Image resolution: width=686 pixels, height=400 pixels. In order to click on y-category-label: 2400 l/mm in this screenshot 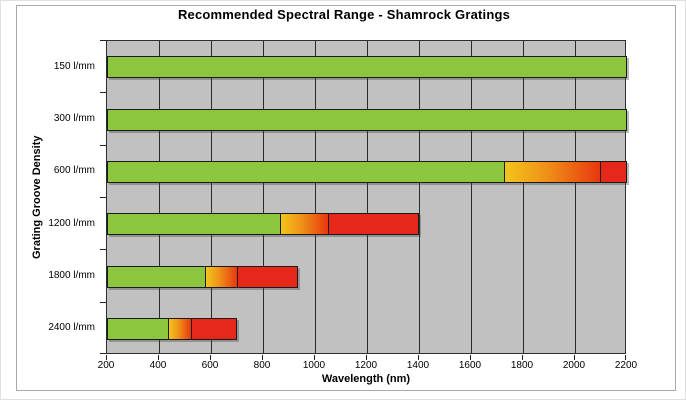, I will do `click(71, 328)`.